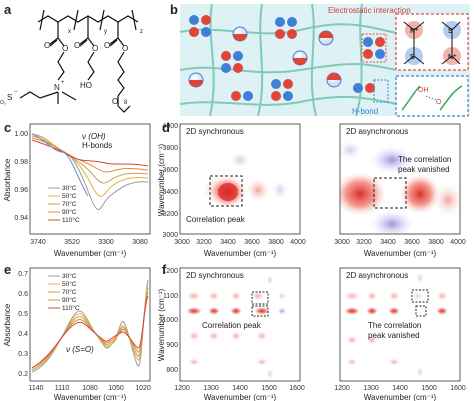  I want to click on panel-e-ytick: 0.7, so click(23, 274).